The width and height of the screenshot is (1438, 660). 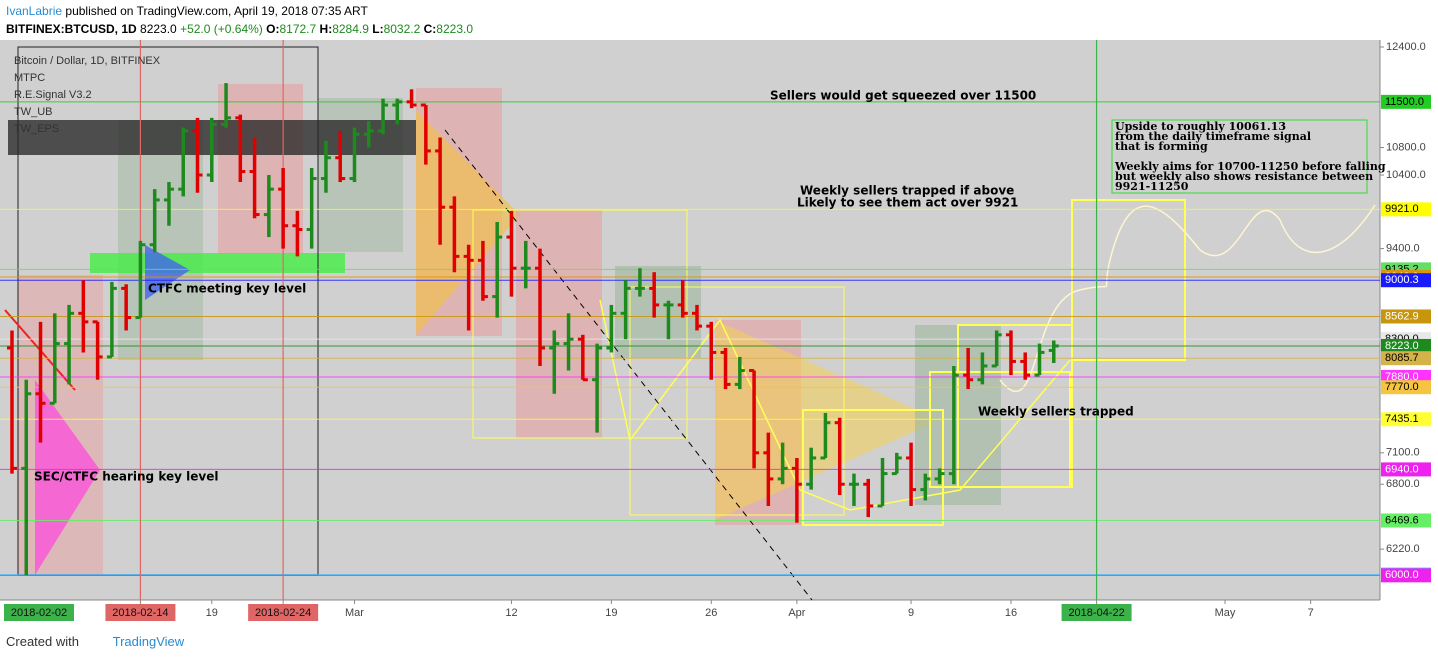 I want to click on close: 8223.0, so click(x=454, y=29).